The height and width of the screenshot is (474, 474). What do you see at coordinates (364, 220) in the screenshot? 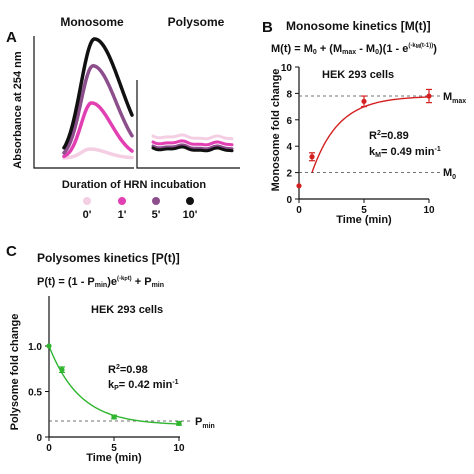
I see `panel-b-x-axis-label: Time (min)` at bounding box center [364, 220].